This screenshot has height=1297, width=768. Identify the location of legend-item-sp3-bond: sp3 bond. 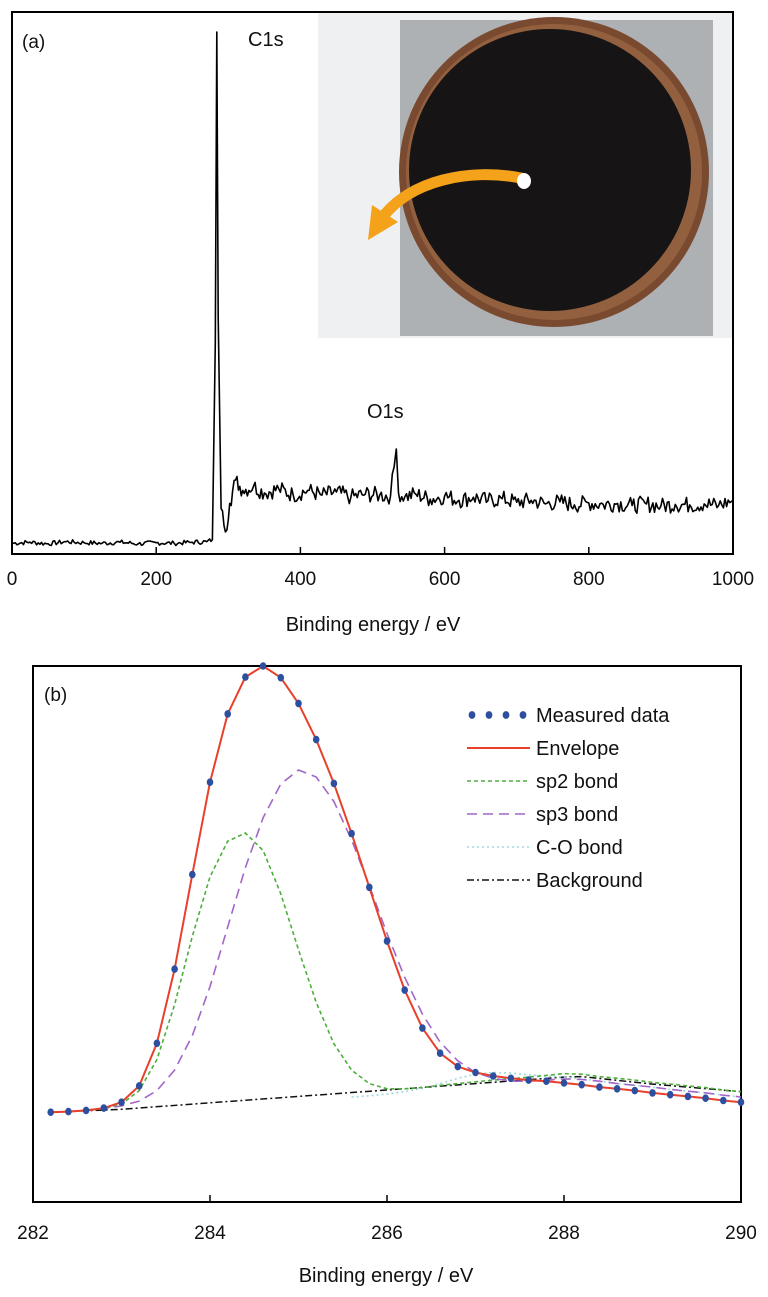
(542, 815).